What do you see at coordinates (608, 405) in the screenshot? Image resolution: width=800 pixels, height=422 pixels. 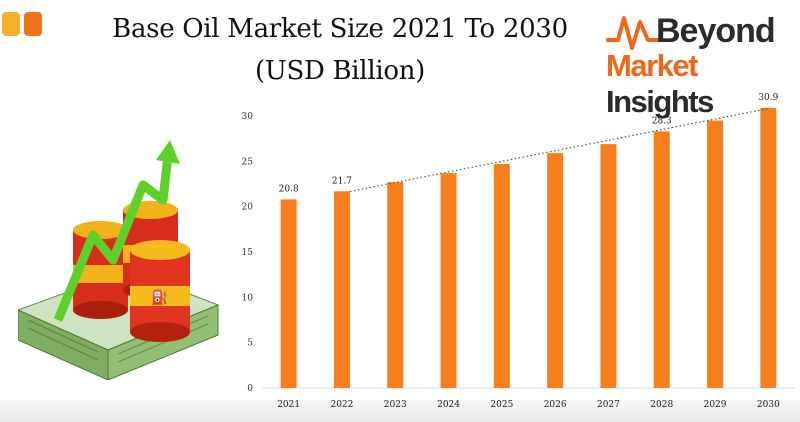 I see `x-tick-label: 2027` at bounding box center [608, 405].